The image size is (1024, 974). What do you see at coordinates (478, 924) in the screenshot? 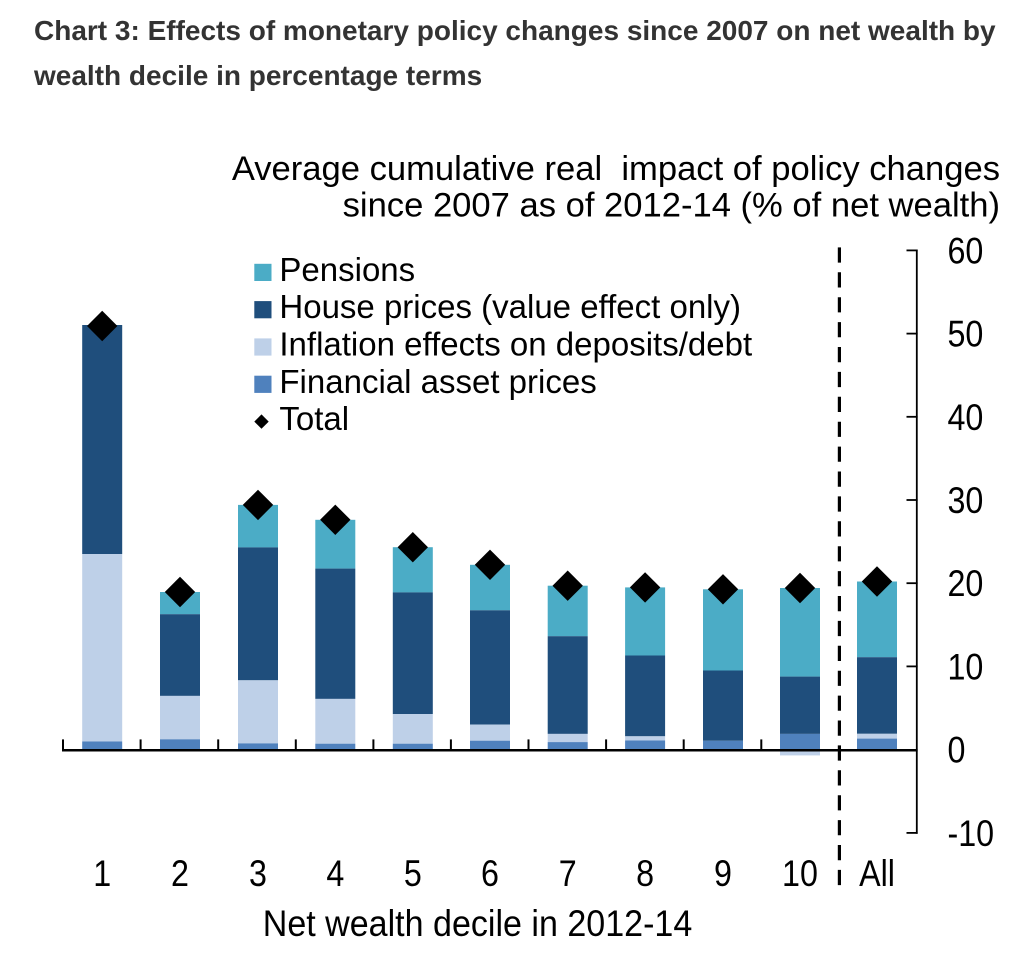
I see `svg-text: Net wealth decile in 2012-14` at bounding box center [478, 924].